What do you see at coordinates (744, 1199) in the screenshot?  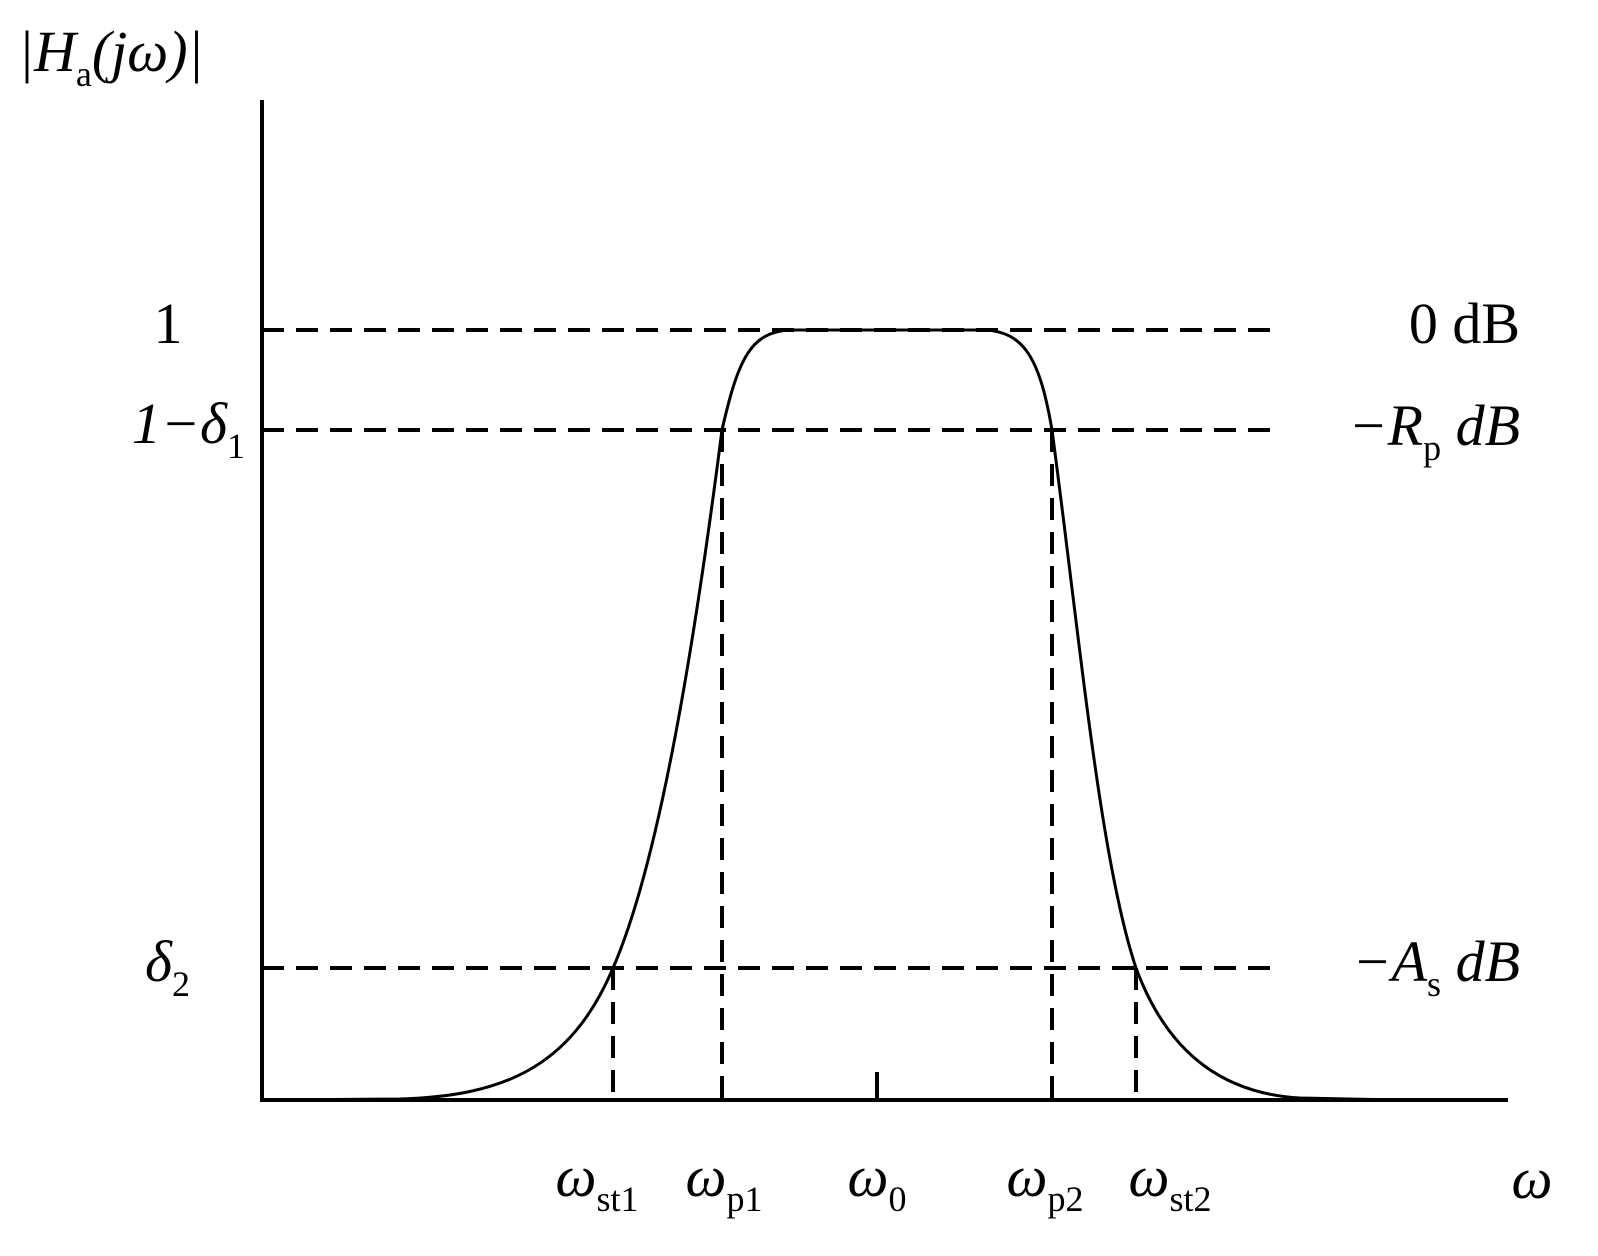 I see `label-subscript: p1` at bounding box center [744, 1199].